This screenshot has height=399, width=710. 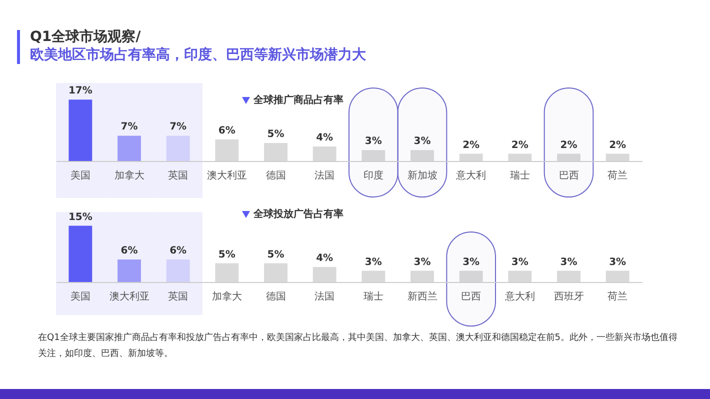 What do you see at coordinates (198, 55) in the screenshot?
I see `text: 欧美地区市场占有率高，印度、巴西等新兴市场潜力大` at bounding box center [198, 55].